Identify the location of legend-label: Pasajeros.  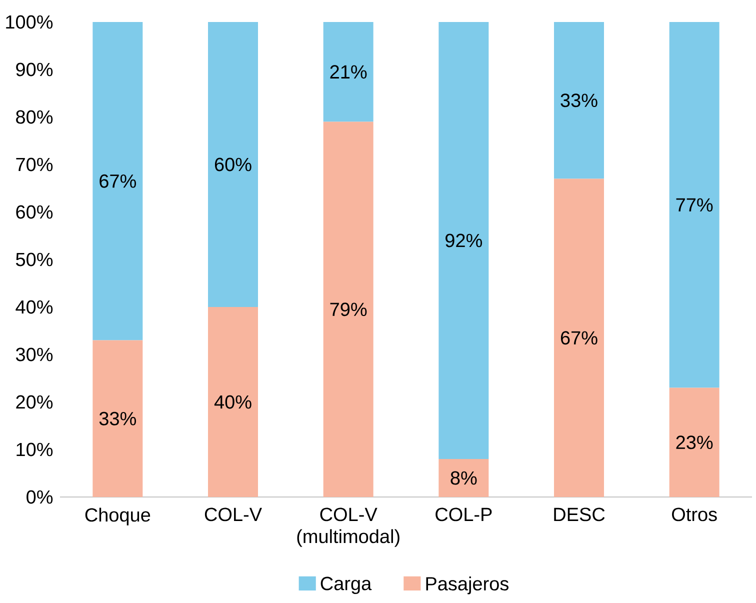
(467, 585).